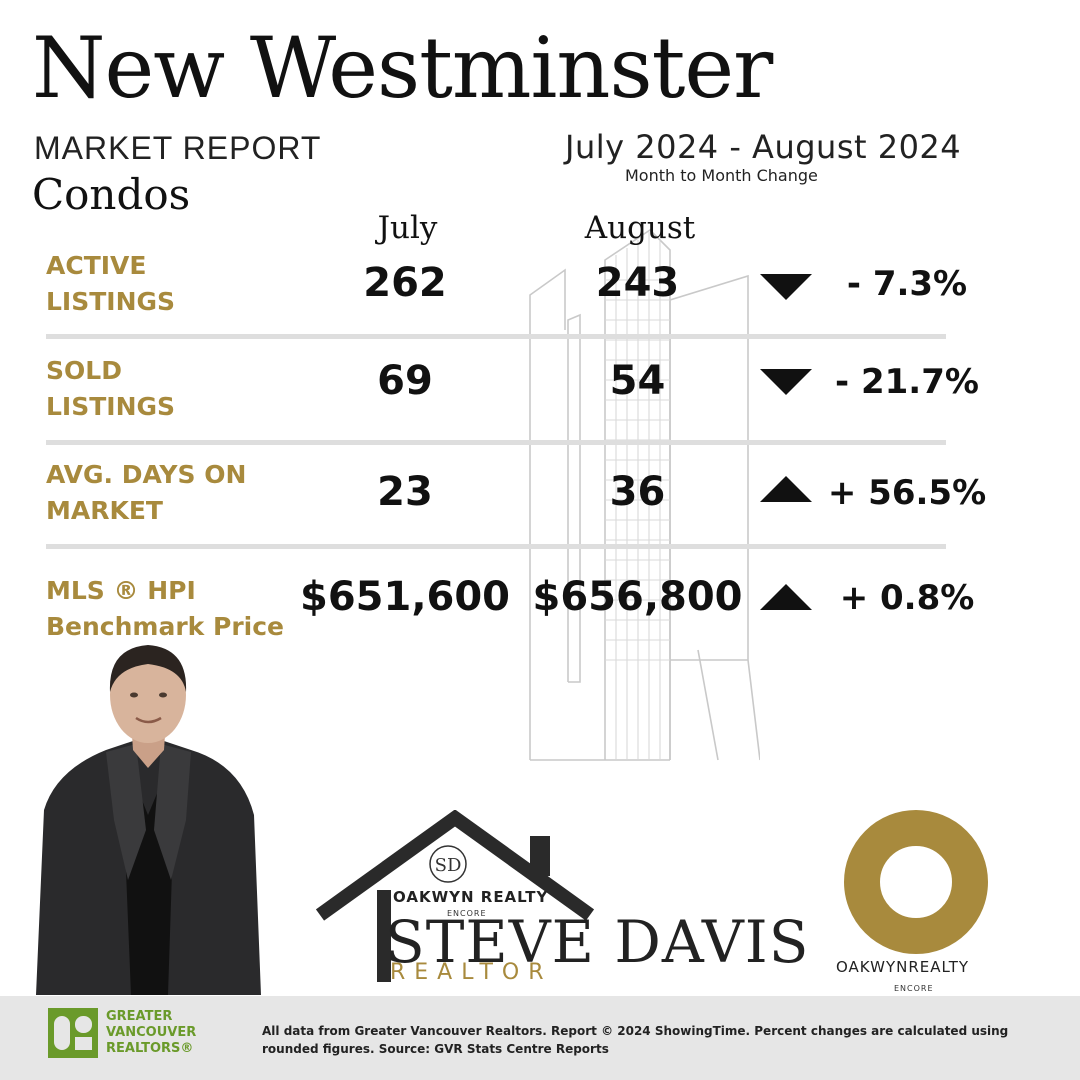 This screenshot has width=1080, height=1080. Describe the element at coordinates (540, 298) in the screenshot. I see `metric-row-active-listings: ACTIVE LISTINGS 262 243 - 7.3%` at that location.